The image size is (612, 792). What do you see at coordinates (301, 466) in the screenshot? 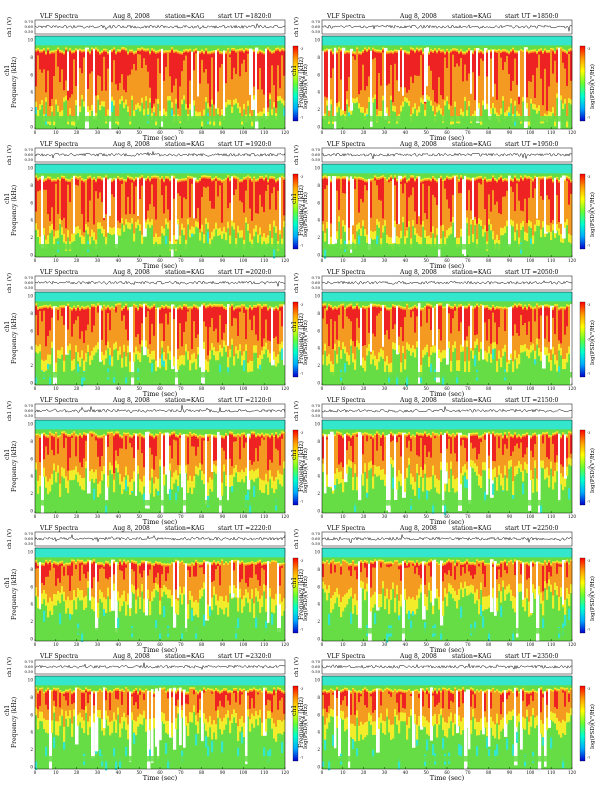
I see `freq-ylabel: Frequency (kHz)` at bounding box center [301, 466].